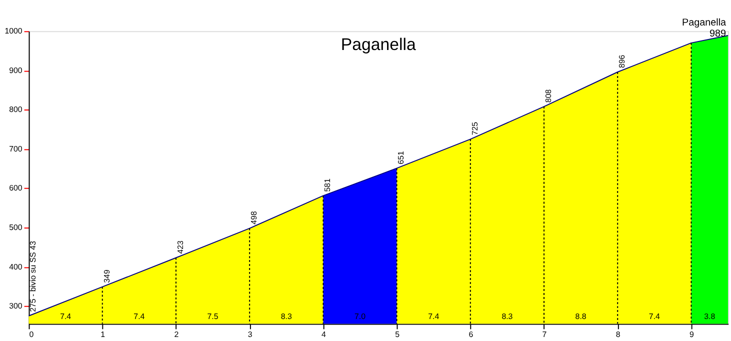 The width and height of the screenshot is (731, 341). I want to click on data-label: 498, so click(254, 217).